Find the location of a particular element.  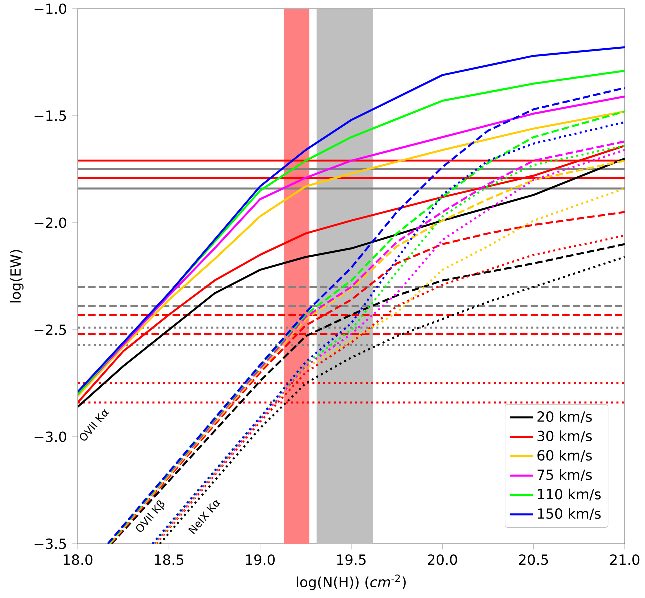

y-tick-label: −3.0 is located at coordinates (50, 437).